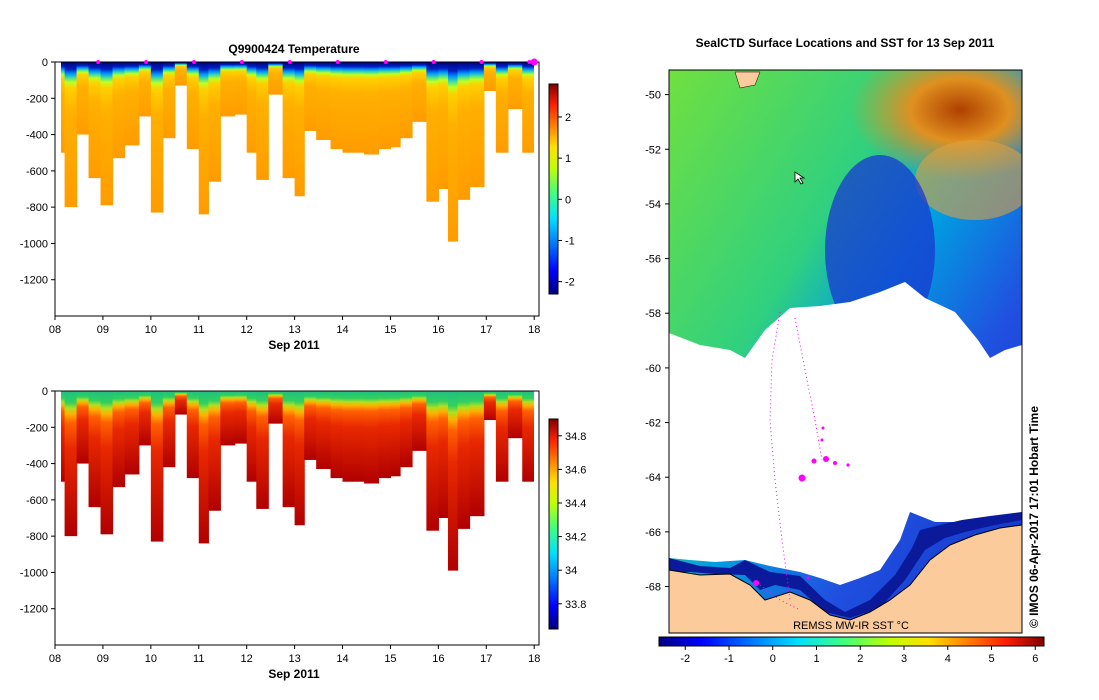 The height and width of the screenshot is (700, 1099). I want to click on temp-colorbar-tick-label: 2, so click(568, 118).